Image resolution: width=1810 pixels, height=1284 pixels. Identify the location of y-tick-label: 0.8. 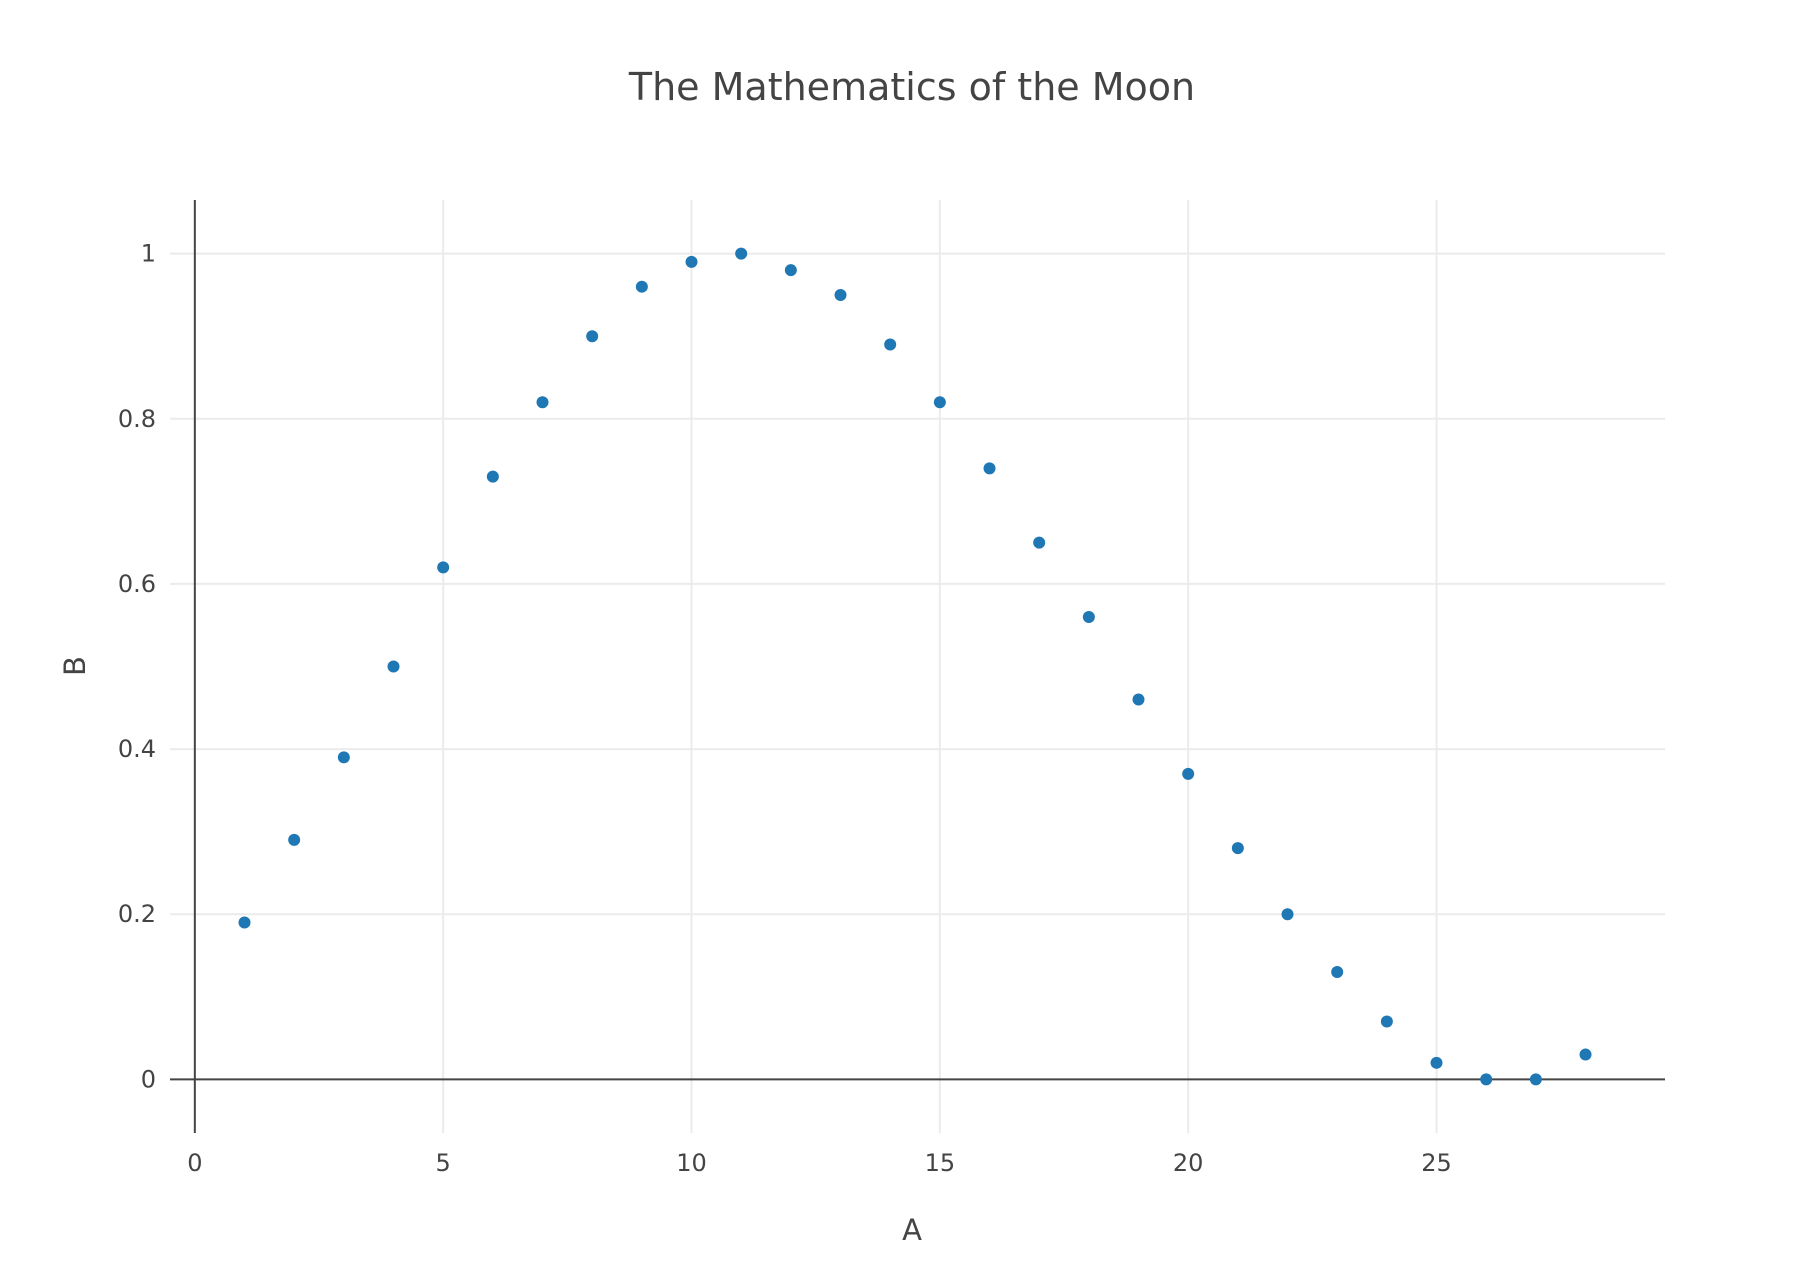
(137, 419).